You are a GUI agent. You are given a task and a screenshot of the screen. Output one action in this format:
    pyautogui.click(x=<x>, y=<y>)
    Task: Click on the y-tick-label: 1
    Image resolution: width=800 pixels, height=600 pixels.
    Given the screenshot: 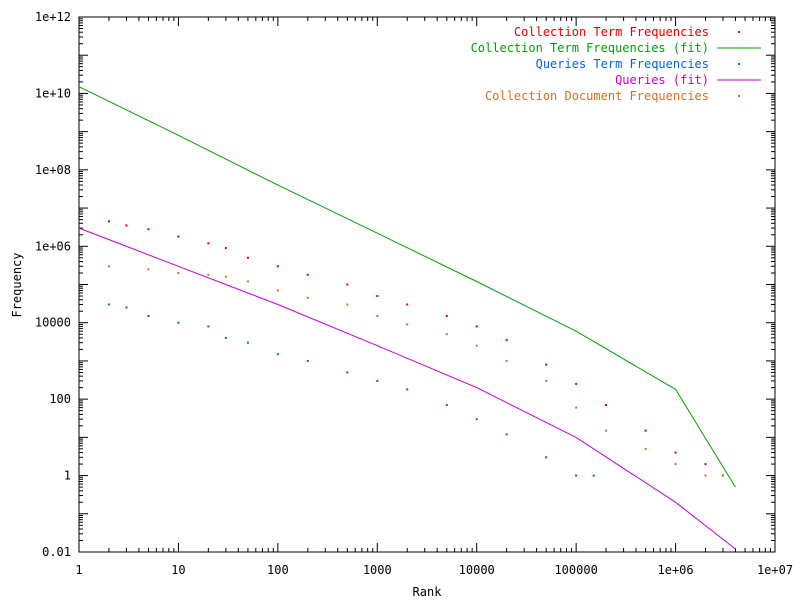 What is the action you would take?
    pyautogui.click(x=67, y=476)
    